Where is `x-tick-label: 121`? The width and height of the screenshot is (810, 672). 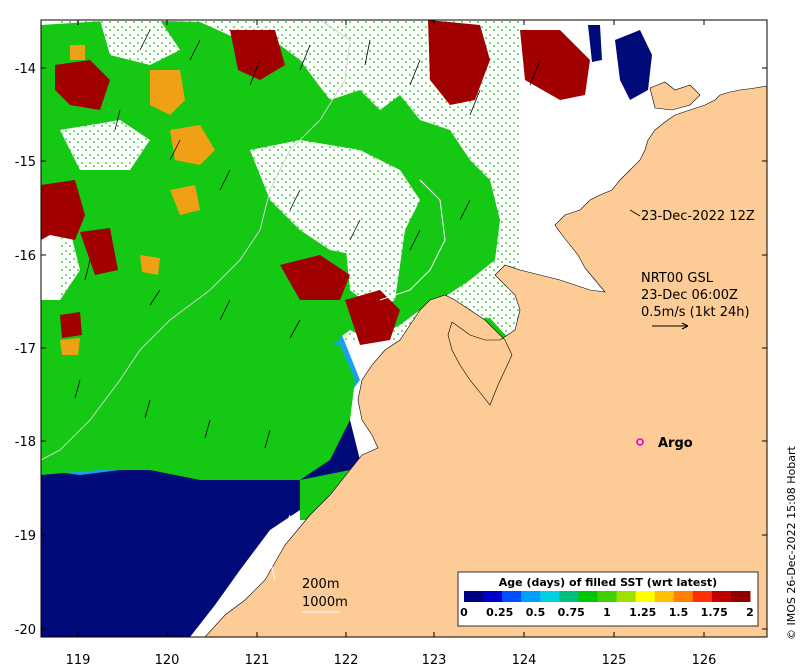
x-tick-label: 121 is located at coordinates (257, 660).